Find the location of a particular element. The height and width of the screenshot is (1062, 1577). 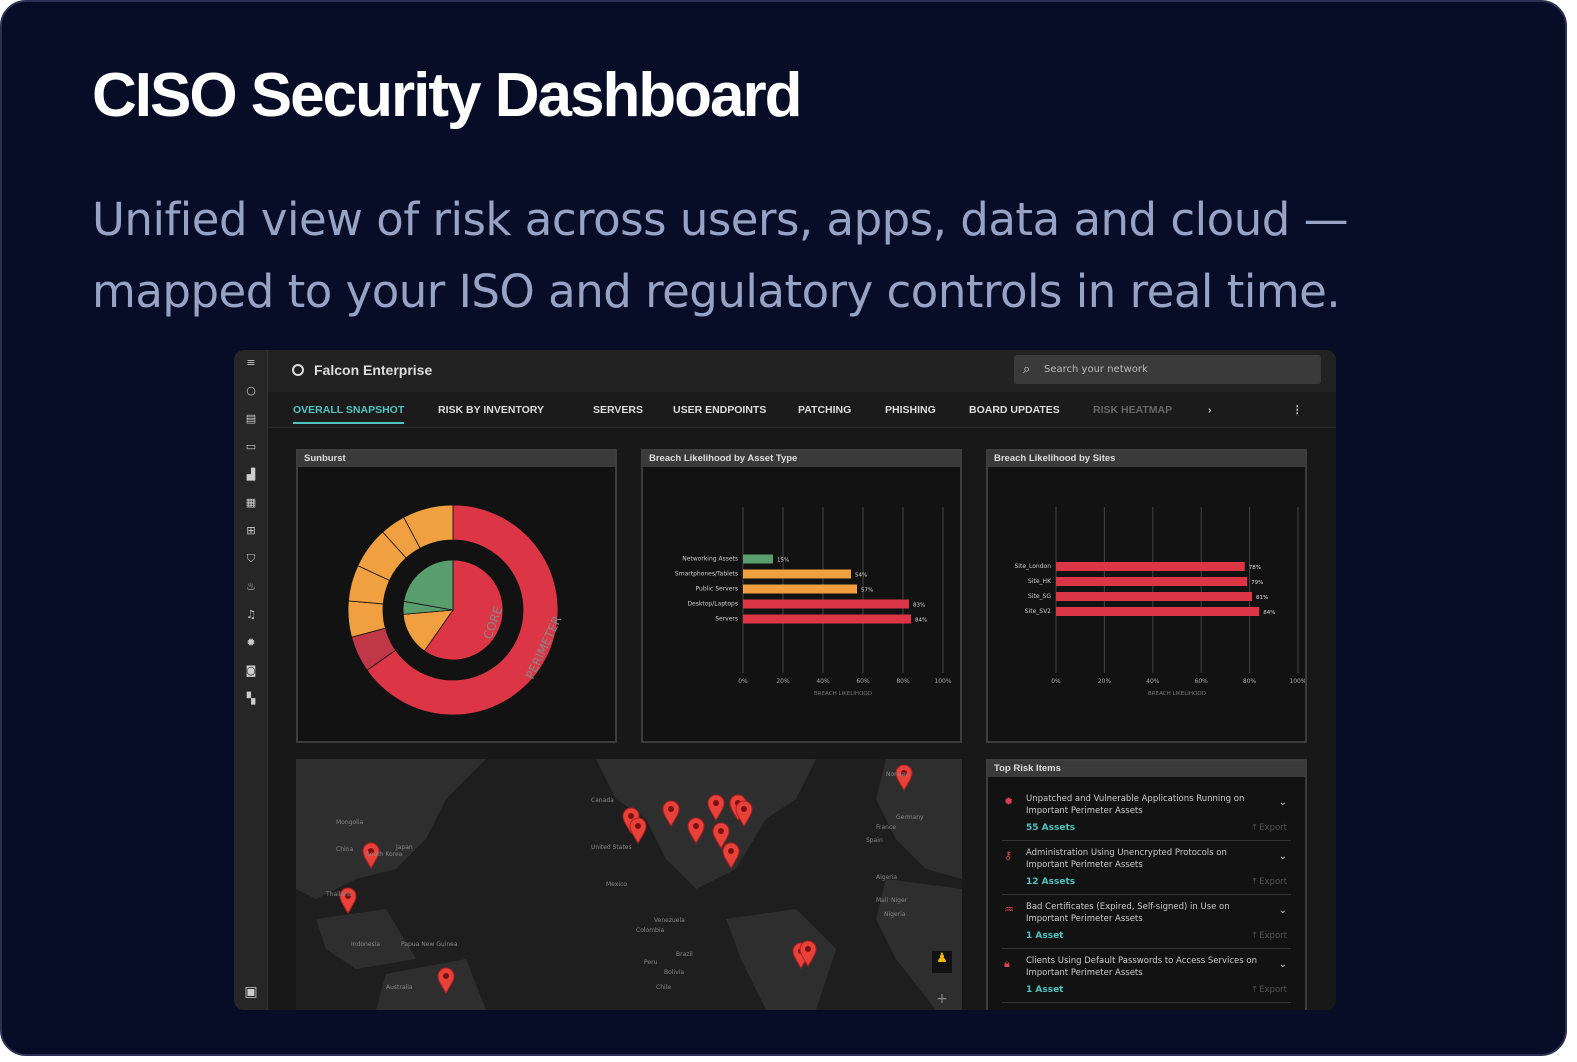

data-label: 84% is located at coordinates (921, 621).